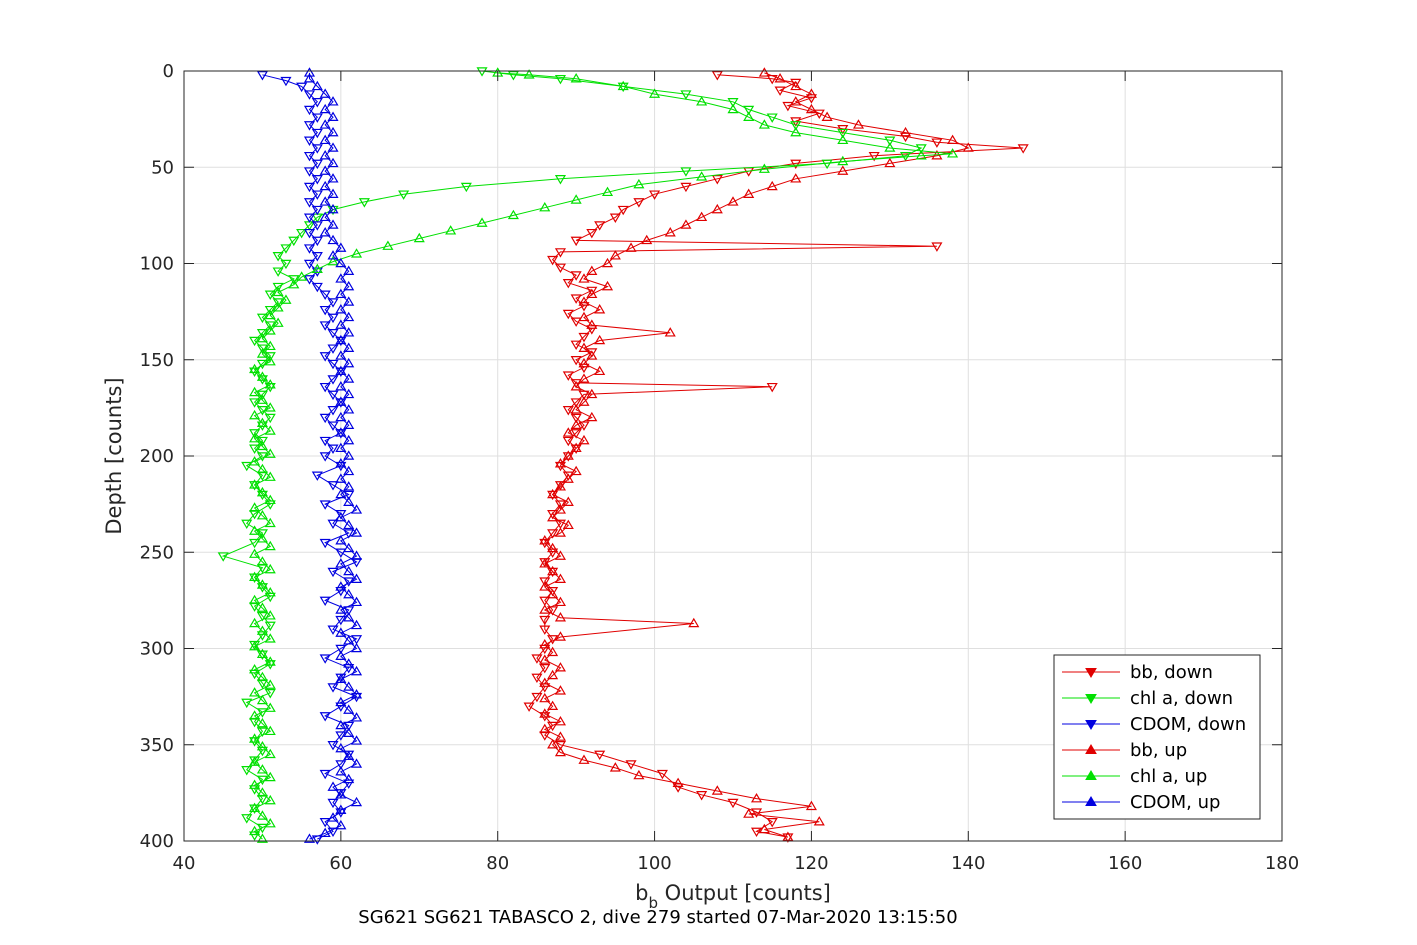 The image size is (1417, 945). What do you see at coordinates (1125, 863) in the screenshot?
I see `x-tick-label: 160` at bounding box center [1125, 863].